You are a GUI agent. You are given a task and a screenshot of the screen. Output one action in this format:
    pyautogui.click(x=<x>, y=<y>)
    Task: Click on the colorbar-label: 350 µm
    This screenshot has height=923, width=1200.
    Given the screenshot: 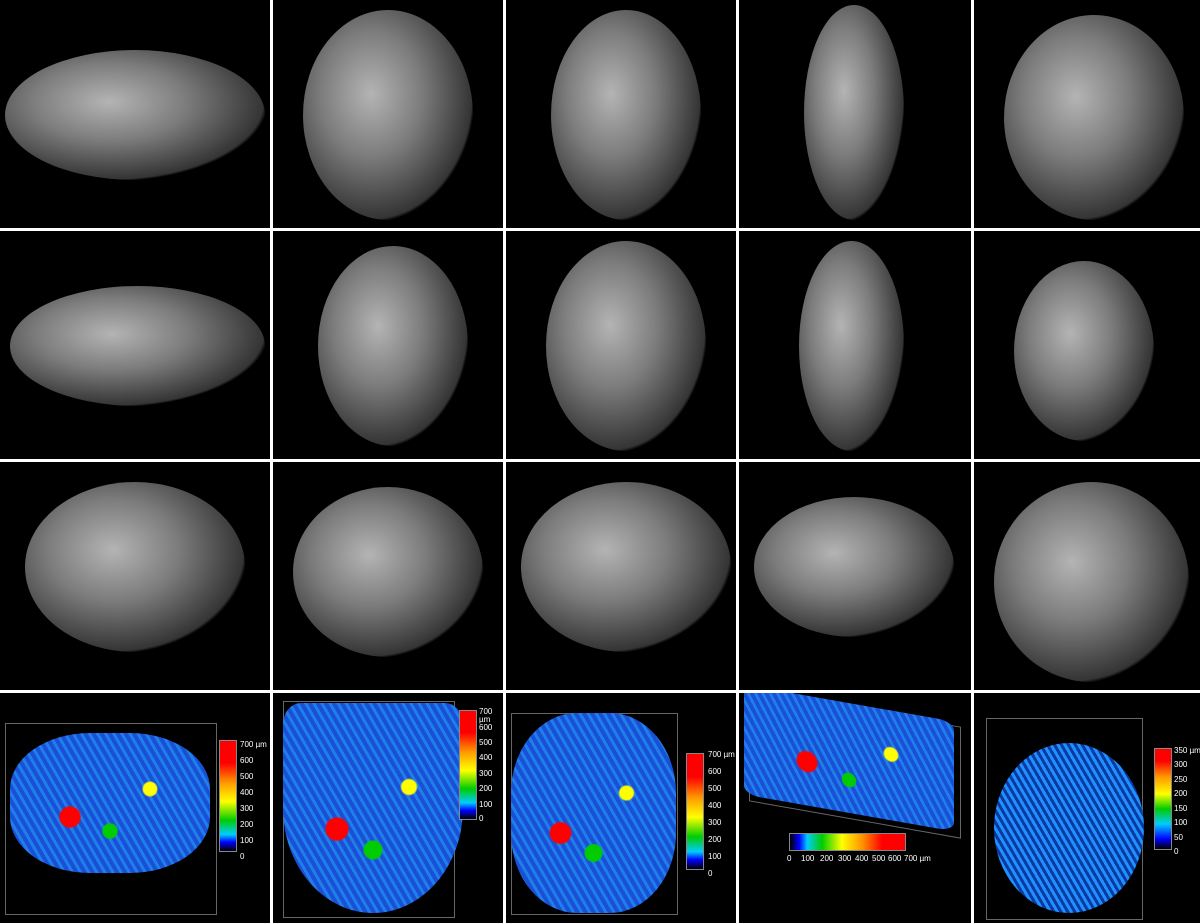 What is the action you would take?
    pyautogui.click(x=1187, y=750)
    